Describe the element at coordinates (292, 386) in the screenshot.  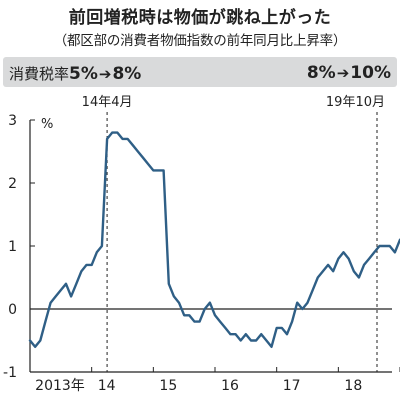
I see `x-tick-label: 17` at that location.